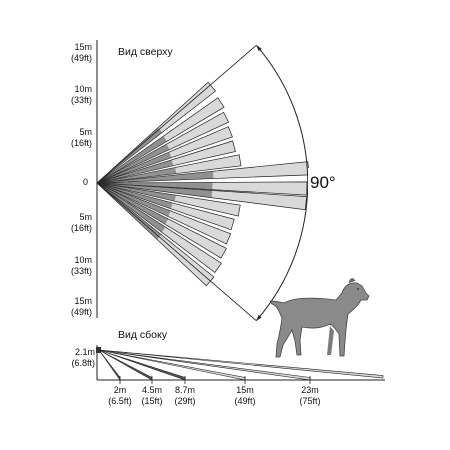 The height and width of the screenshot is (450, 450). Describe the element at coordinates (81, 58) in the screenshot. I see `top-axis-label-49ft-up: (49ft)` at that location.